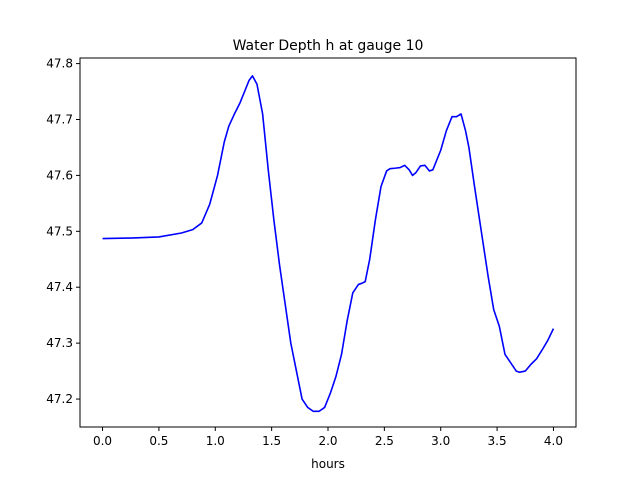 The width and height of the screenshot is (640, 480). What do you see at coordinates (328, 464) in the screenshot?
I see `x-axis-label: hours` at bounding box center [328, 464].